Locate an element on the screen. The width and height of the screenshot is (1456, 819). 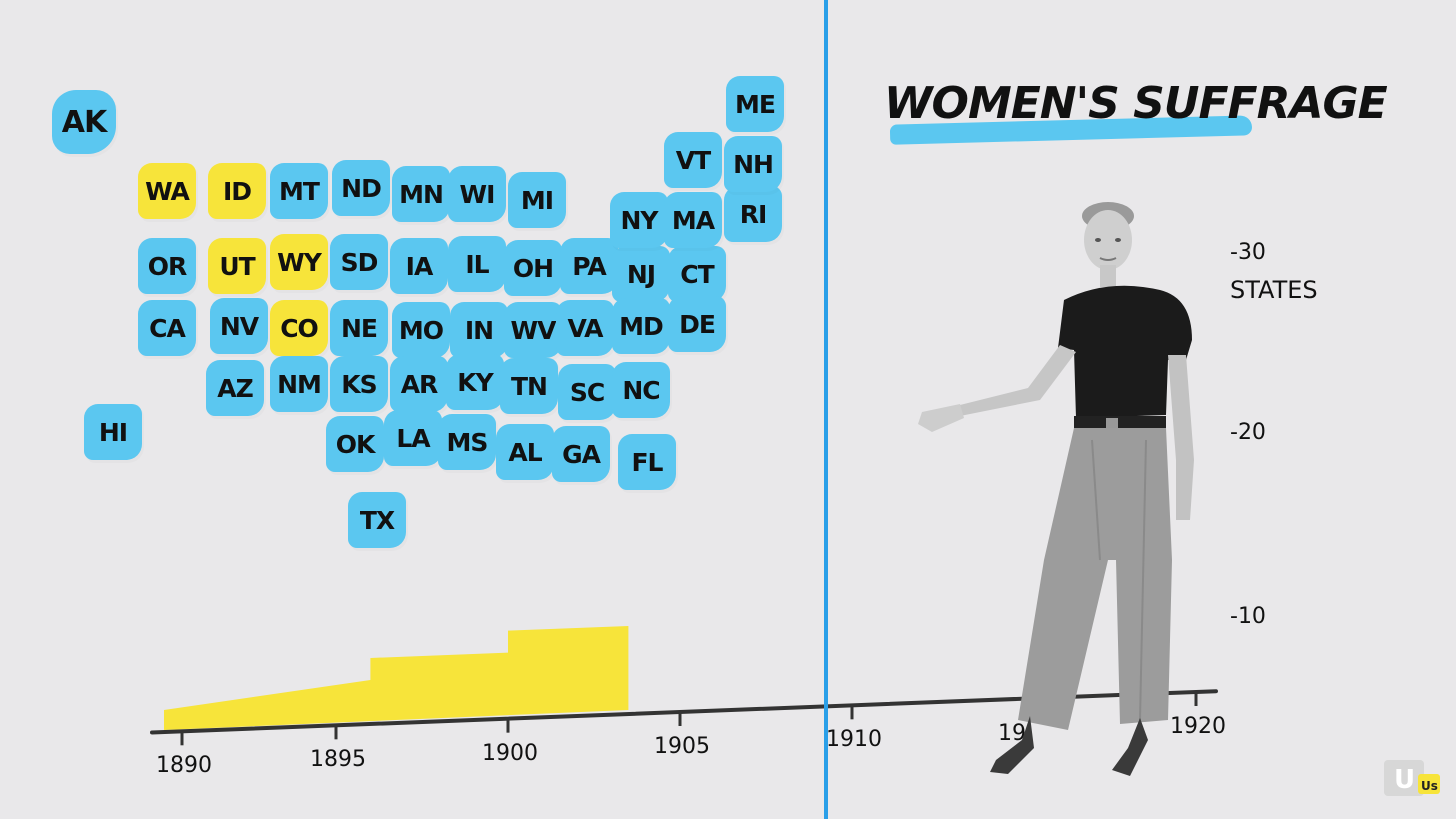
x-tick-label-6: 1920 is located at coordinates (1198, 726).